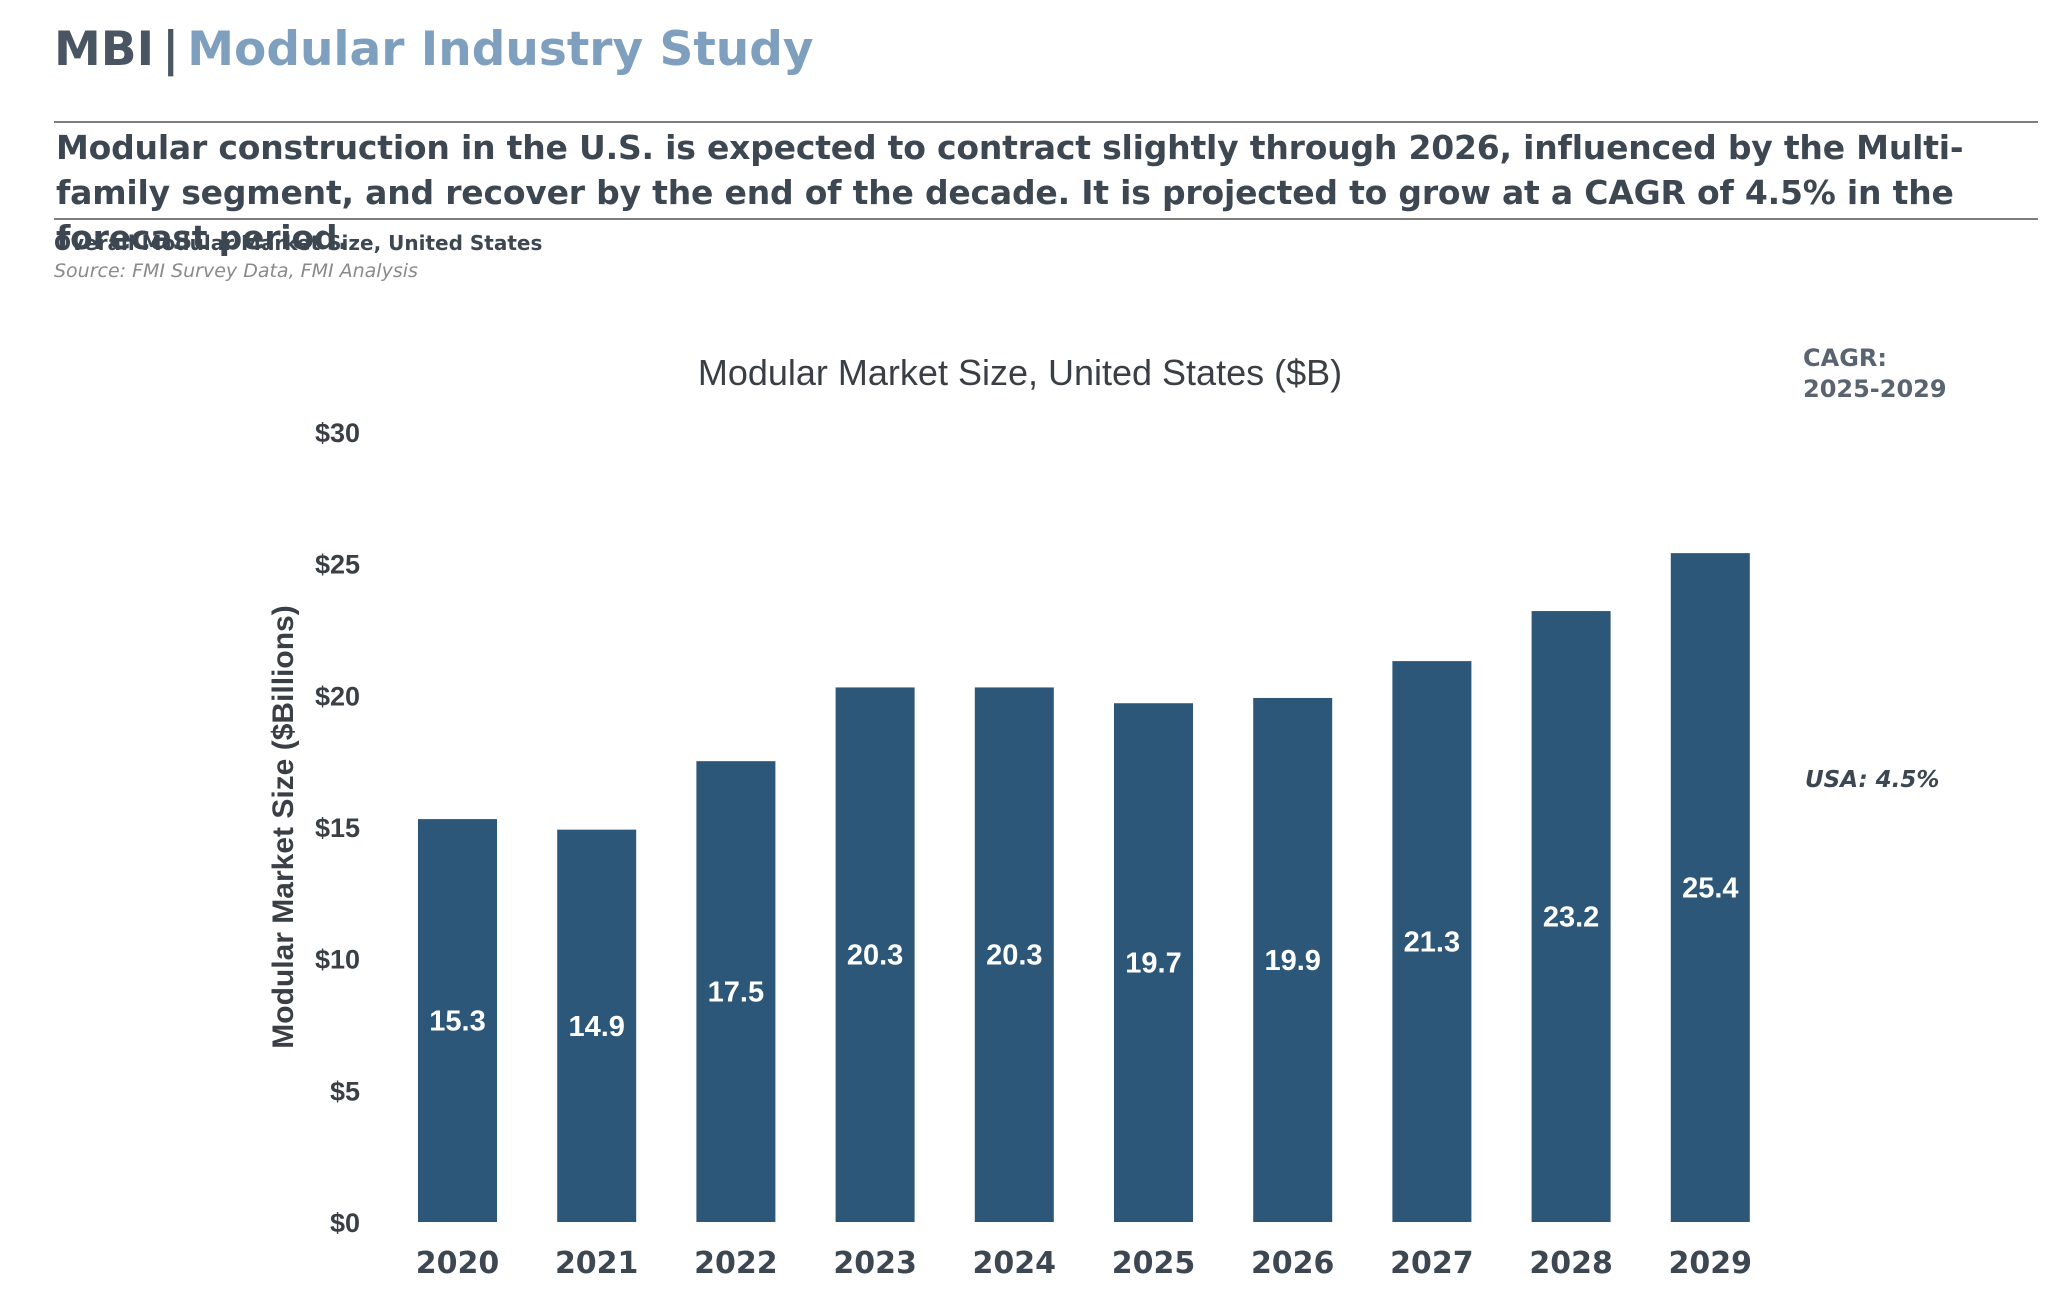 The width and height of the screenshot is (2059, 1305). I want to click on x-tick-label: 2027, so click(1432, 1263).